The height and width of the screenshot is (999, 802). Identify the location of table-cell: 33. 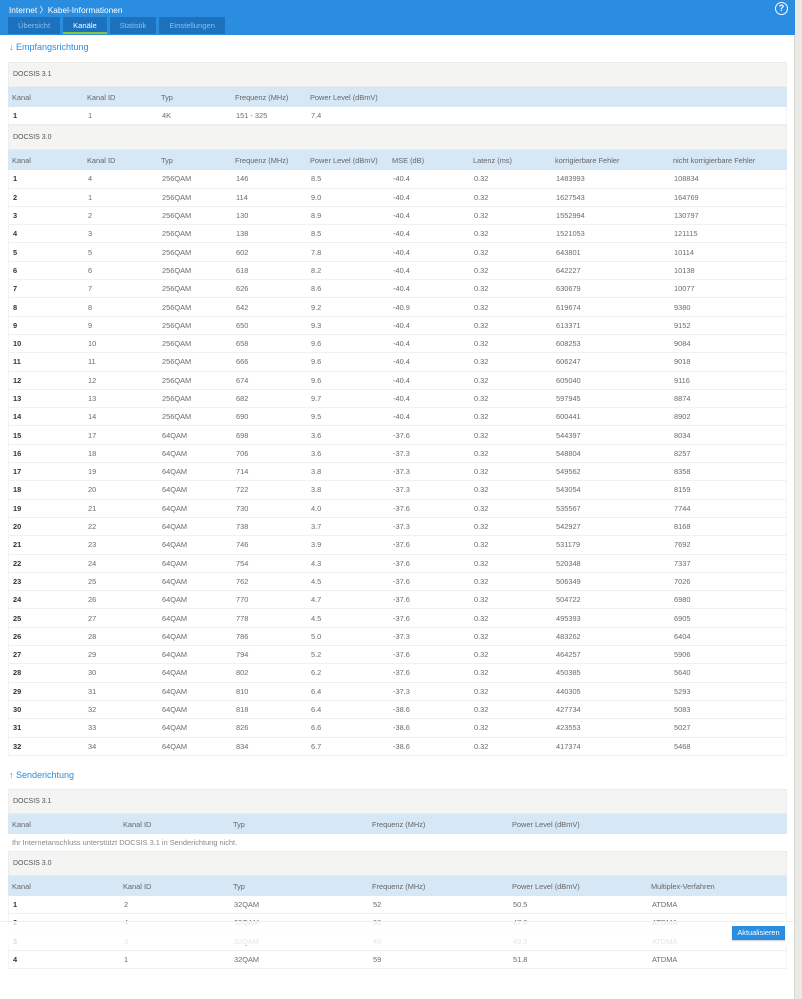
(92, 728).